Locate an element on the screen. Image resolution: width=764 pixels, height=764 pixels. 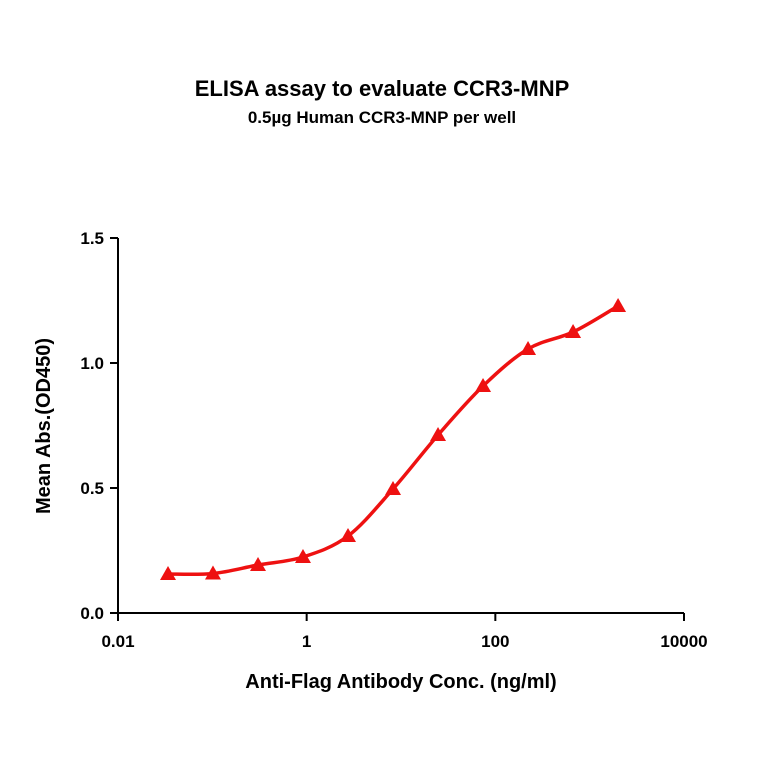
y-axis-label: Mean Abs.(OD450) is located at coordinates (44, 426).